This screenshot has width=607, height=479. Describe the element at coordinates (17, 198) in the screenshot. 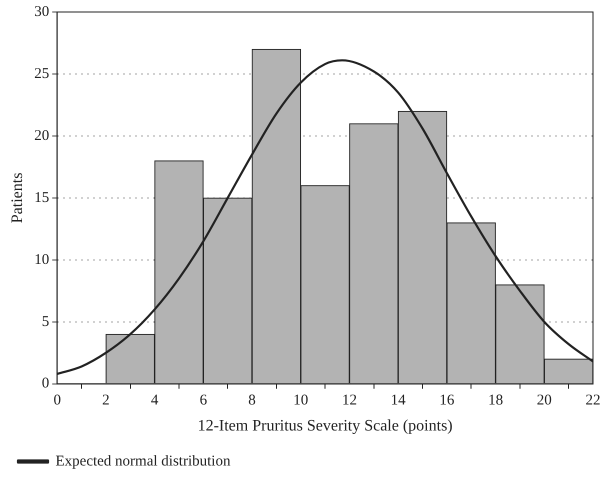

I see `y-axis-title: Patients` at that location.